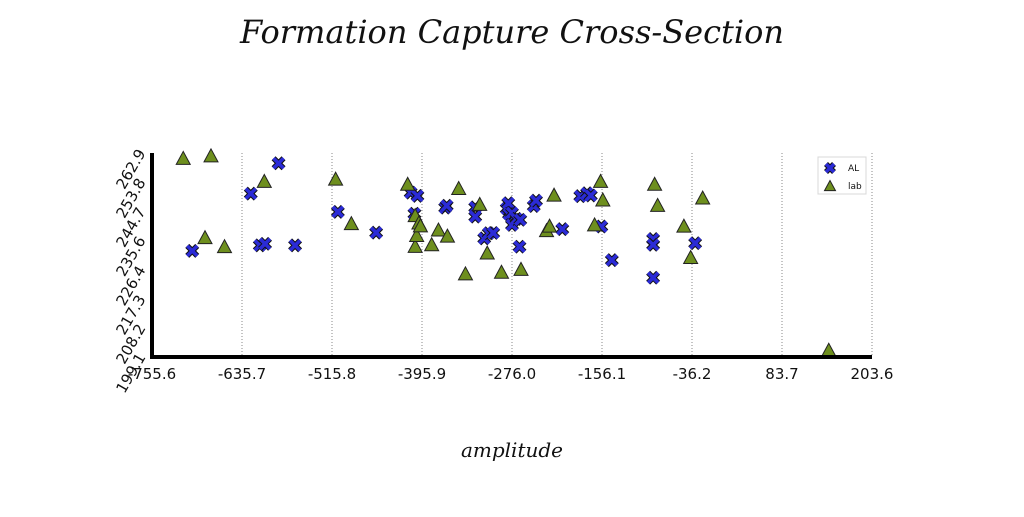 Image resolution: width=1024 pixels, height=517 pixels. What do you see at coordinates (830, 185) in the screenshot?
I see `legend-marker-lab` at bounding box center [830, 185].